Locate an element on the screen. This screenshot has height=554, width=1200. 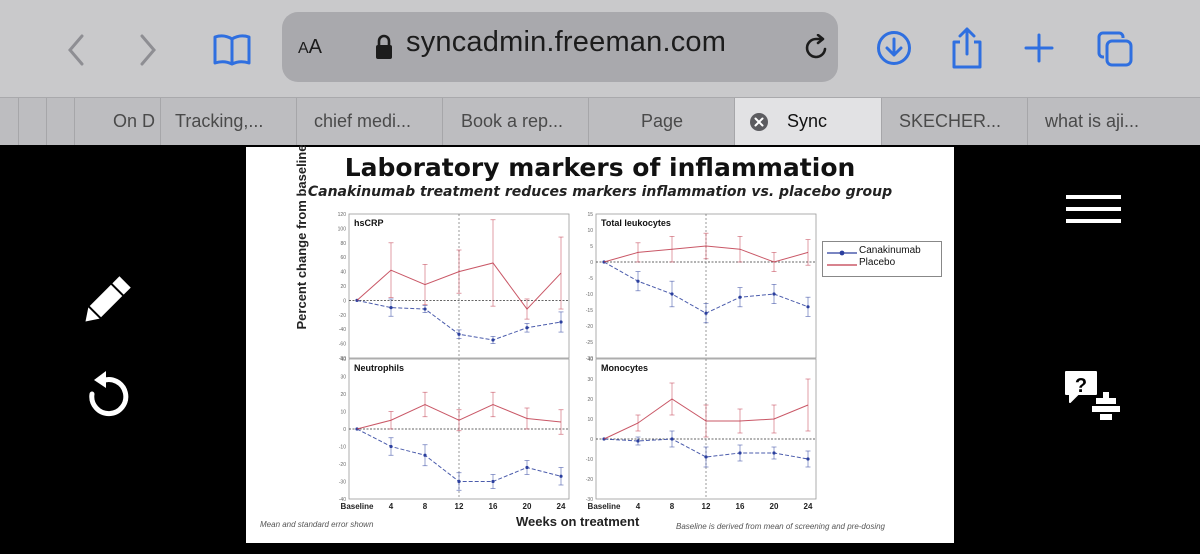
panel-title: Total leukocytes is located at coordinates (636, 223).